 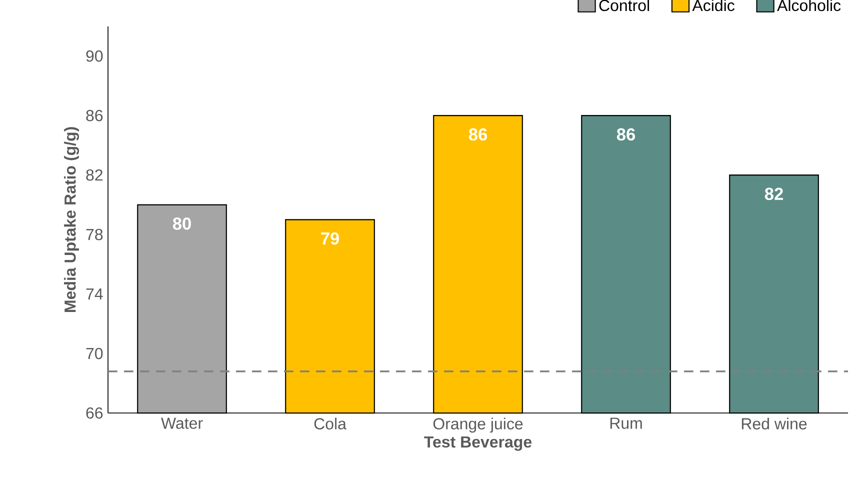 What do you see at coordinates (94, 234) in the screenshot?
I see `y-tick-label: 78` at bounding box center [94, 234].